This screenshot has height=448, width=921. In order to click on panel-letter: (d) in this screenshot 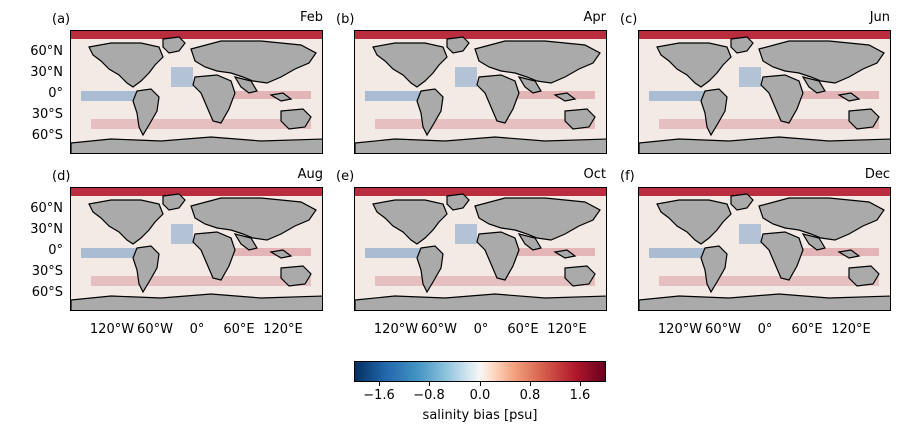, I will do `click(61, 176)`.